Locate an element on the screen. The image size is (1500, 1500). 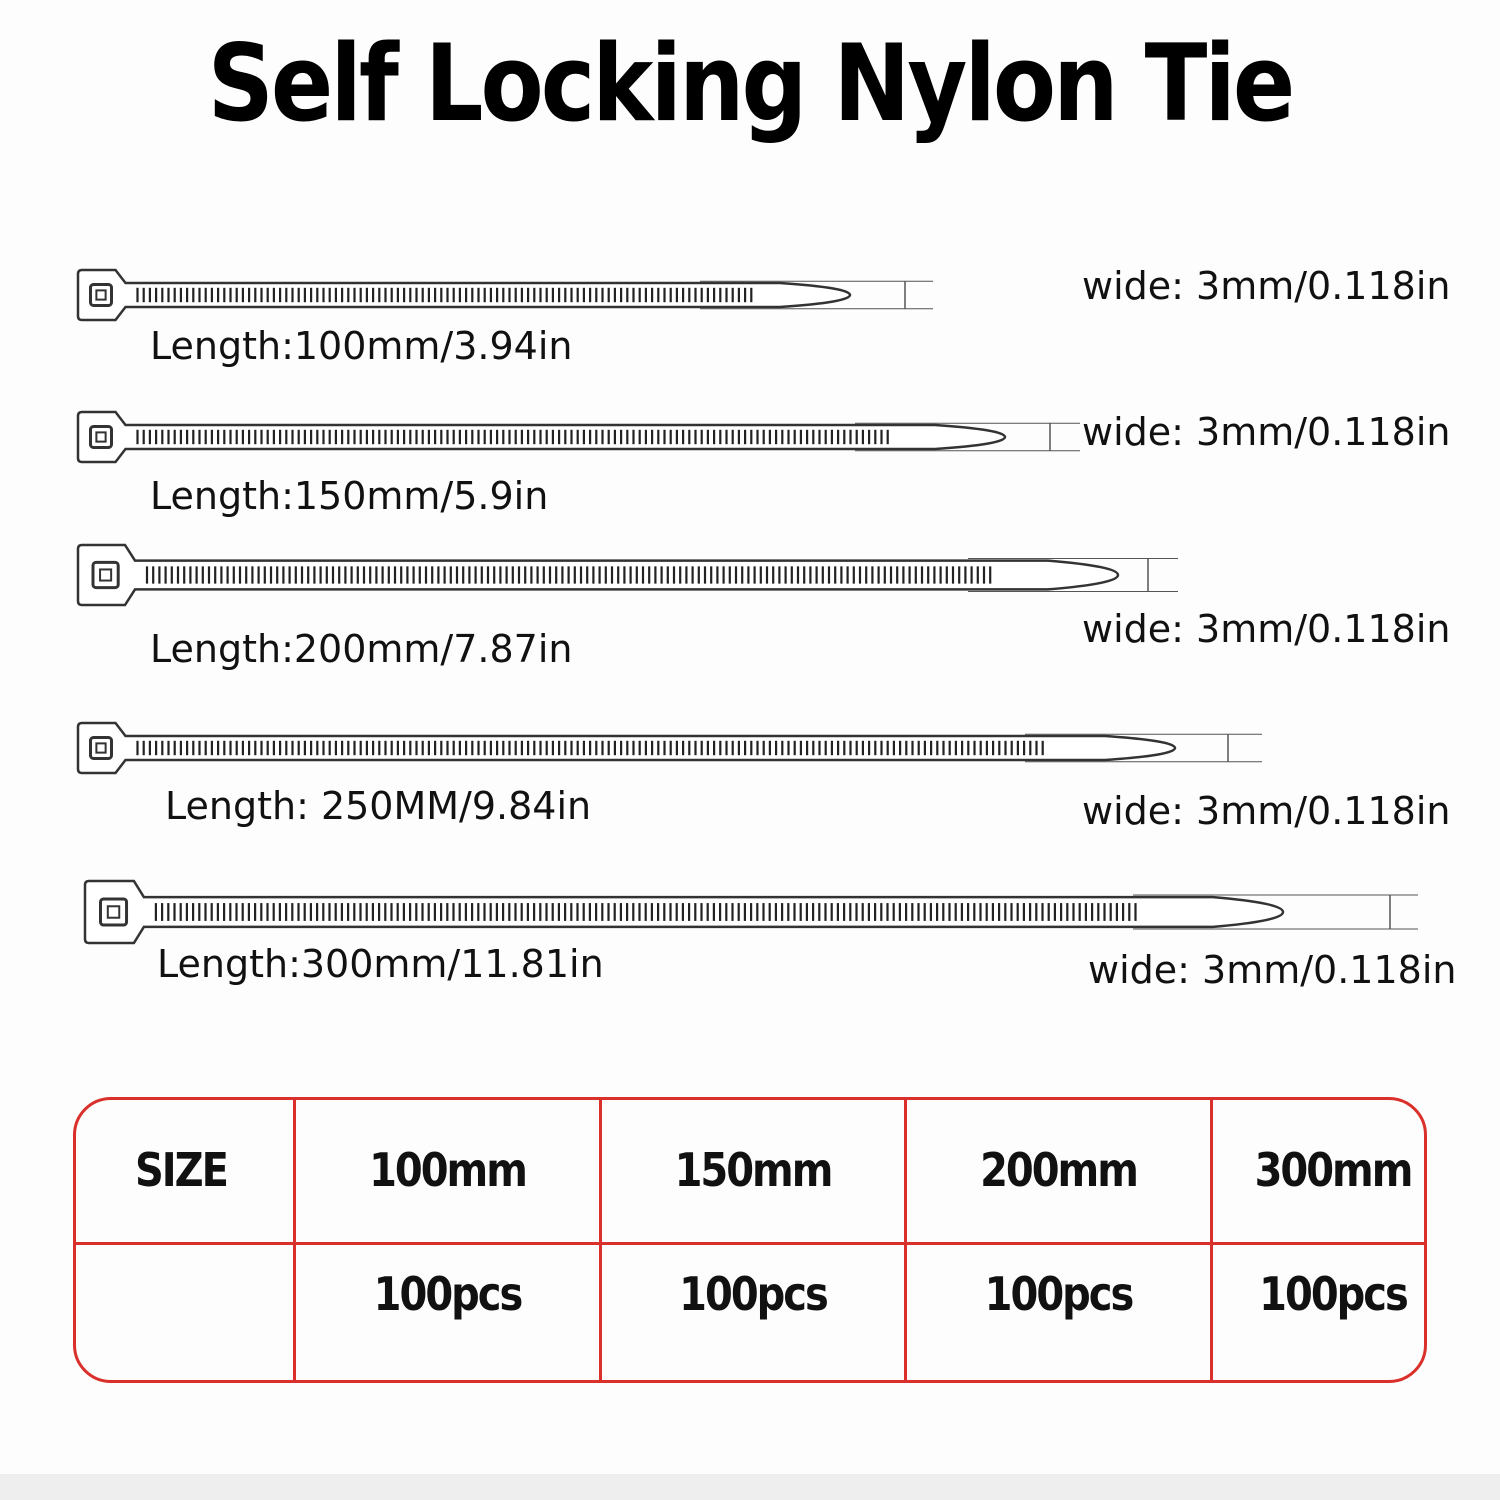
tie-length-label: Length:150mm/5.9in is located at coordinates (349, 496).